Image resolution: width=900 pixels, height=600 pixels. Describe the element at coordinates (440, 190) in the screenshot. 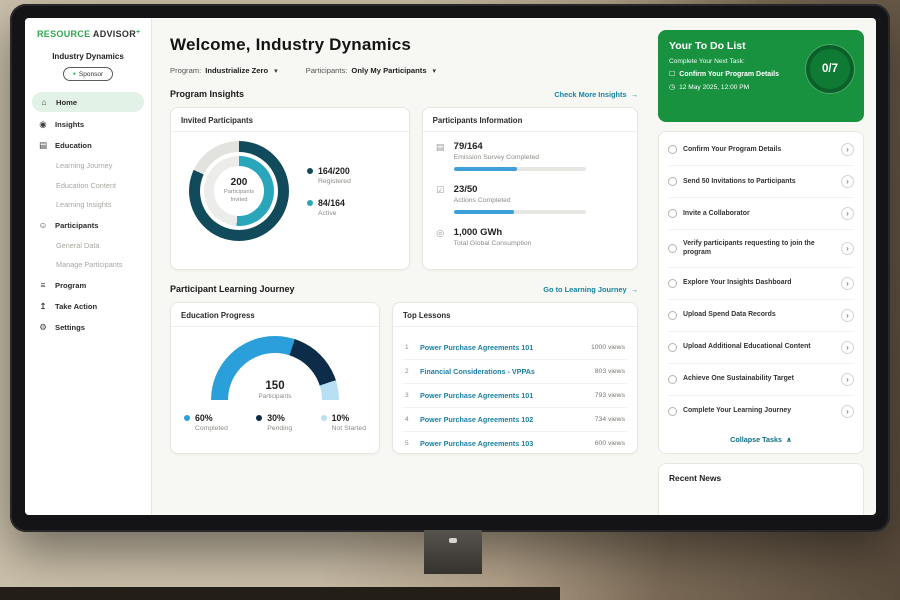

I see `actions-icon: ☑` at that location.